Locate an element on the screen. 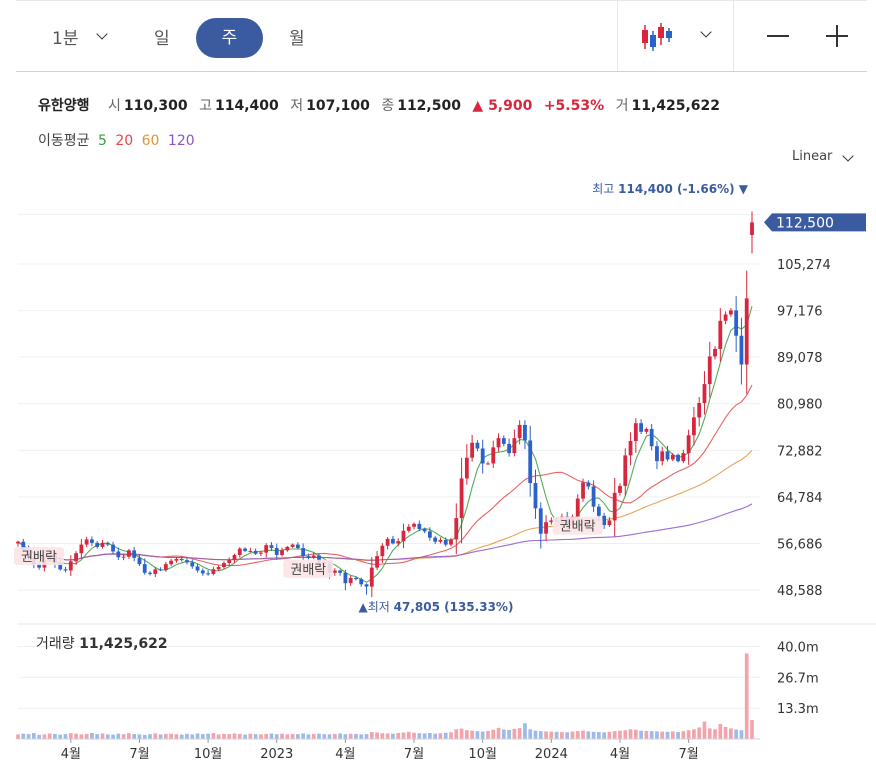 This screenshot has height=776, width=876. minus-icon is located at coordinates (778, 36).